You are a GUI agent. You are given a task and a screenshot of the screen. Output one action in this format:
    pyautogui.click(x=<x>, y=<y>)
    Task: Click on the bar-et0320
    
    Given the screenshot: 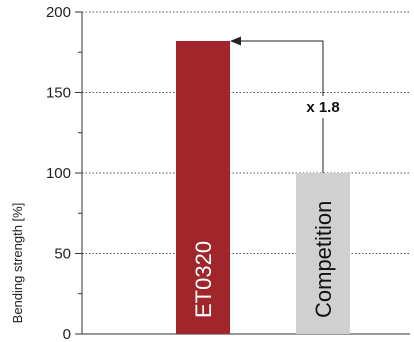 What is the action you would take?
    pyautogui.click(x=203, y=187)
    